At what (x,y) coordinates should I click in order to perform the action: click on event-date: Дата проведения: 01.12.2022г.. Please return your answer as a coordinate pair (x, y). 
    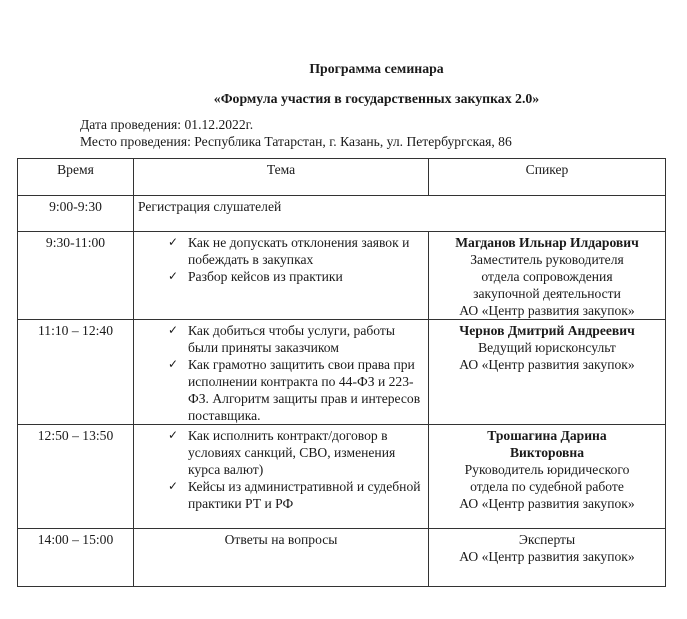
    Looking at the image, I should click on (167, 124).